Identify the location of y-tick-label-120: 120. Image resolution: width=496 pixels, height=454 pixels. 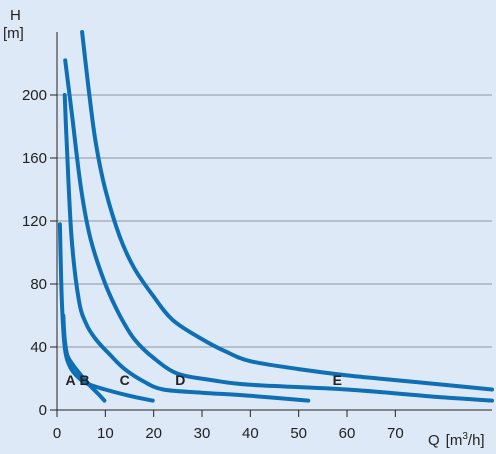
(34, 221).